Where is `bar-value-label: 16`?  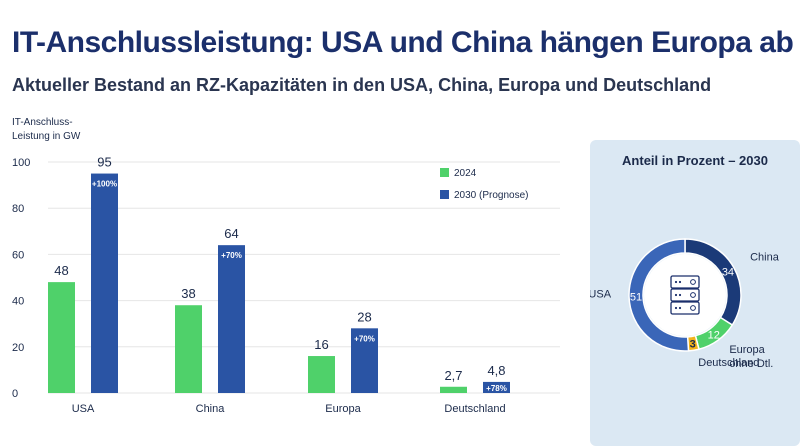 bar-value-label: 16 is located at coordinates (321, 344).